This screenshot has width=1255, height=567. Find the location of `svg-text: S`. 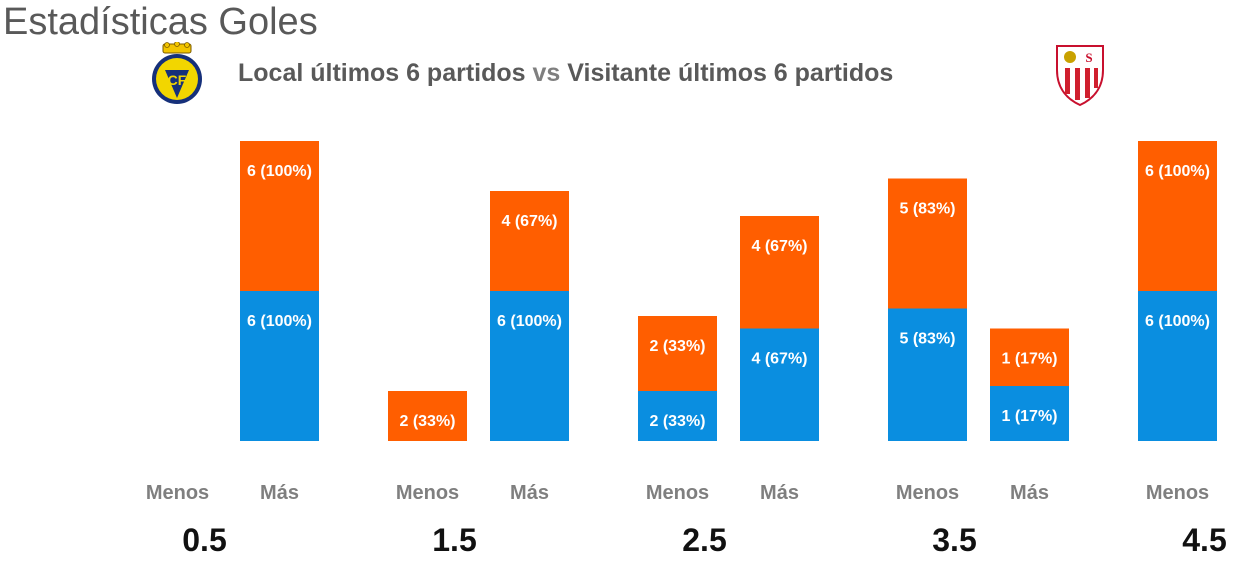

svg-text: S is located at coordinates (1088, 57).